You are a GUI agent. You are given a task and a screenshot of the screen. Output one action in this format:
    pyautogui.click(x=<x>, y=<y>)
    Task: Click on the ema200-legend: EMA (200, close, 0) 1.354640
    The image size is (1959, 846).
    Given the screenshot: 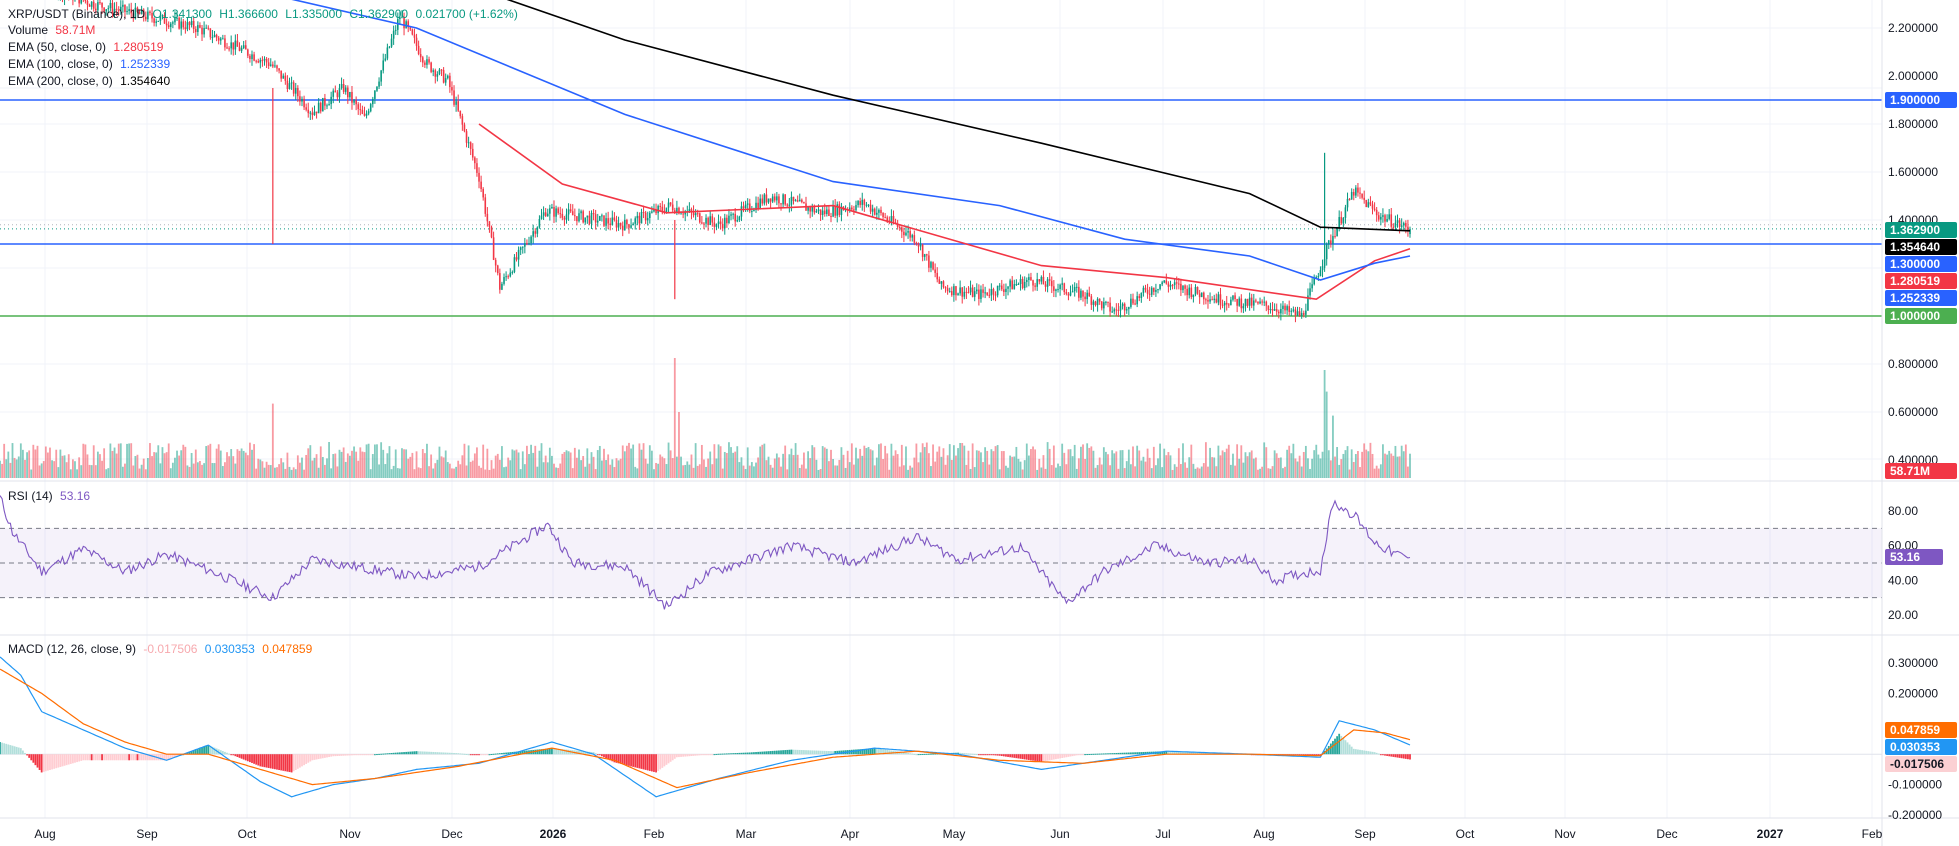 What is the action you would take?
    pyautogui.click(x=91, y=81)
    